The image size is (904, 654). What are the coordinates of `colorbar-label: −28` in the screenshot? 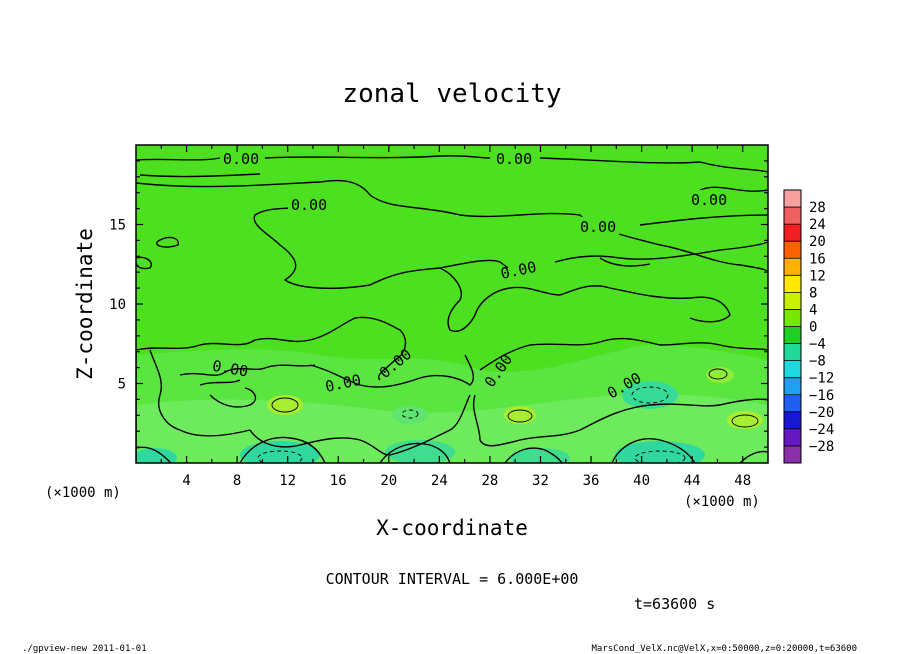 It's located at (821, 447).